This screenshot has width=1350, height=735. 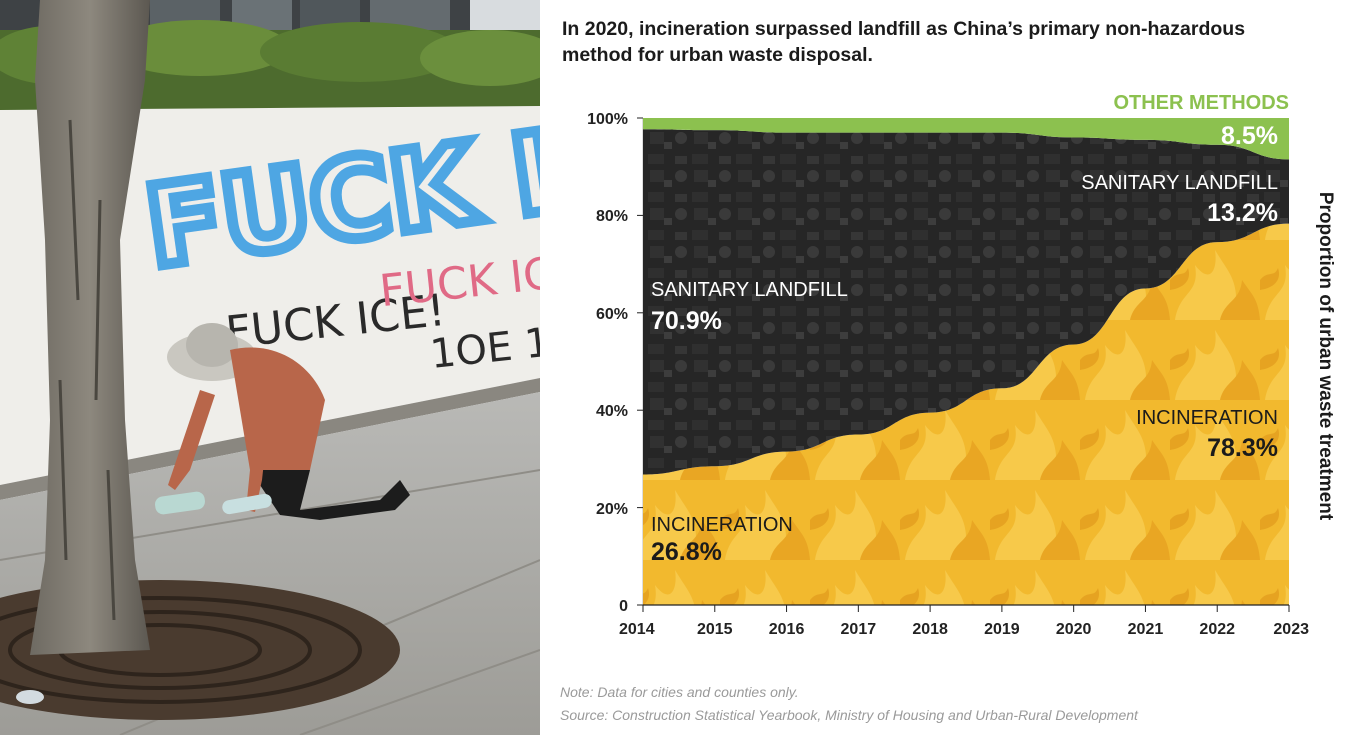 I want to click on y-tick-label: 20%, so click(x=612, y=509).